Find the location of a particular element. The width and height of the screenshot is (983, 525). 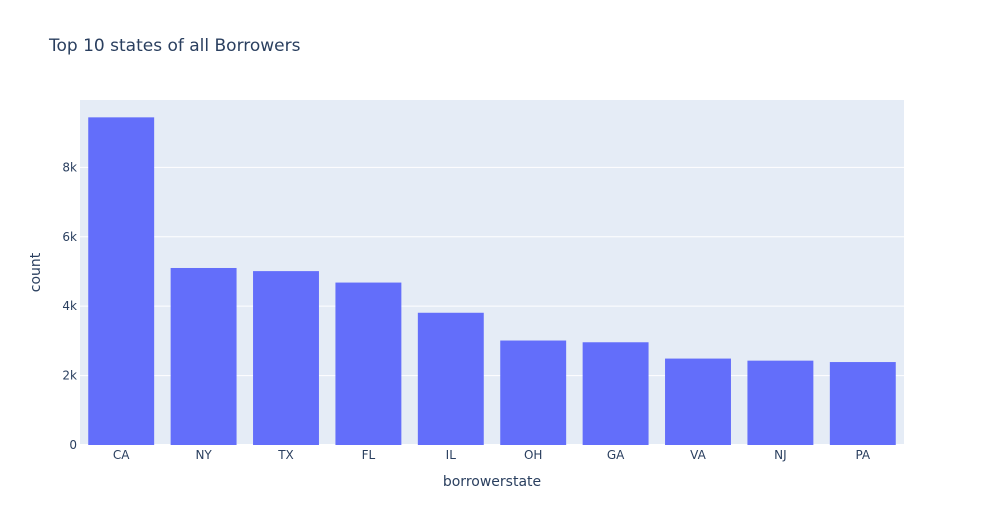

x-tick-label: VA is located at coordinates (698, 455).